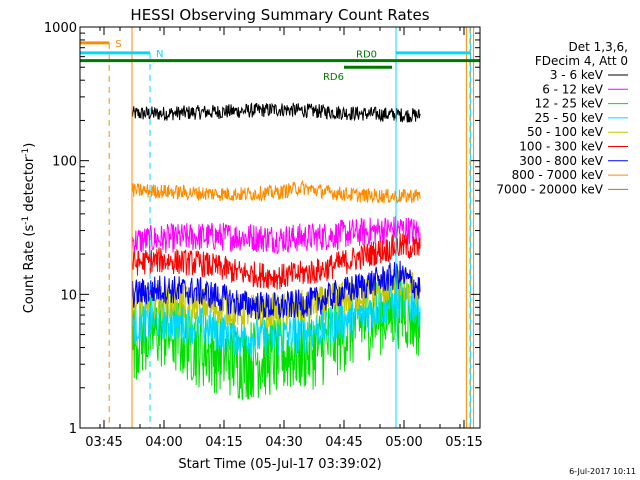 This screenshot has width=640, height=480. Describe the element at coordinates (26, 152) in the screenshot. I see `y-axis-label-sup2: -1` at that location.